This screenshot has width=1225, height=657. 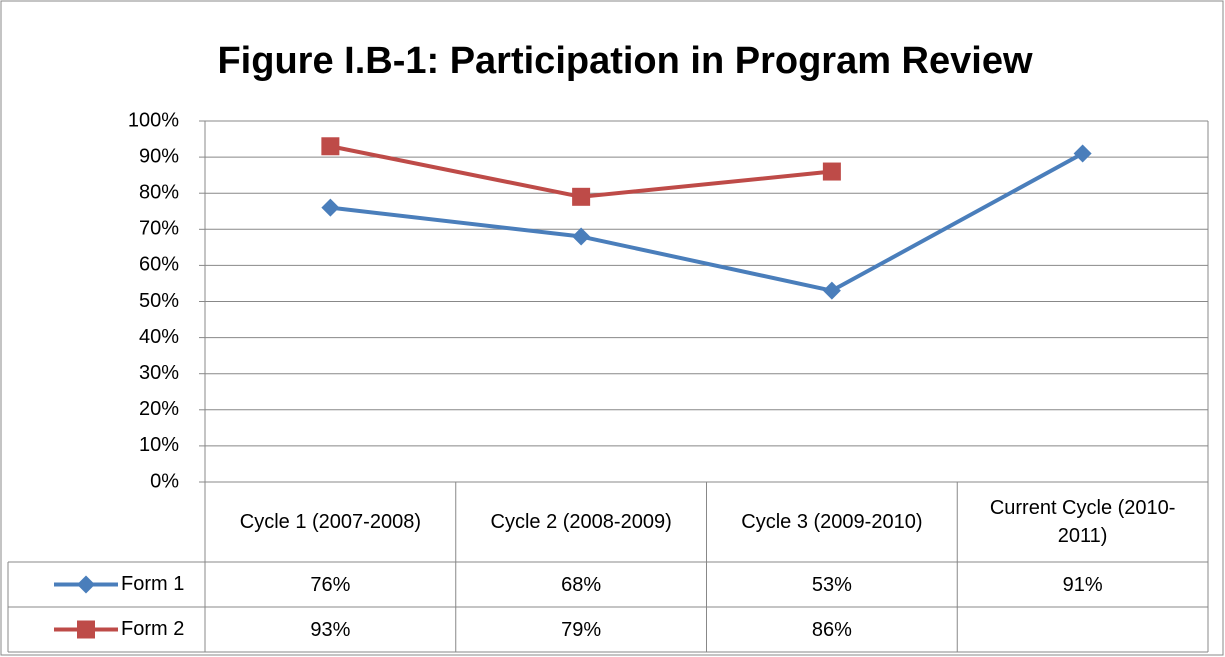 I want to click on x-category-label-cell: Current Cycle (2010-2011), so click(x=1082, y=522).